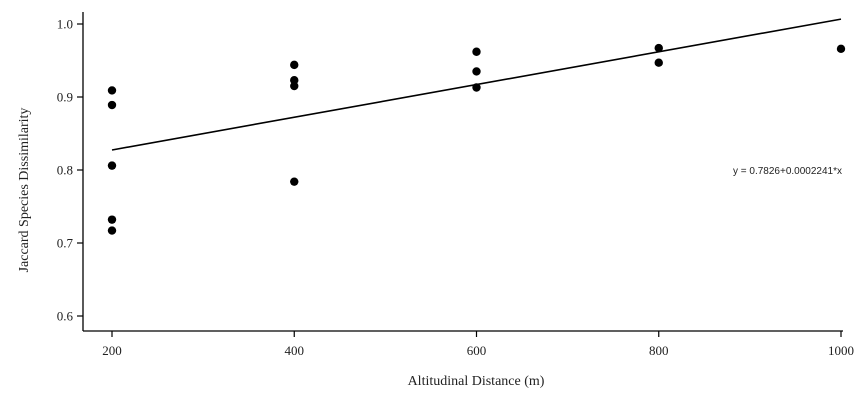 This screenshot has width=866, height=398. I want to click on y-tick-label: 1.0, so click(65, 24).